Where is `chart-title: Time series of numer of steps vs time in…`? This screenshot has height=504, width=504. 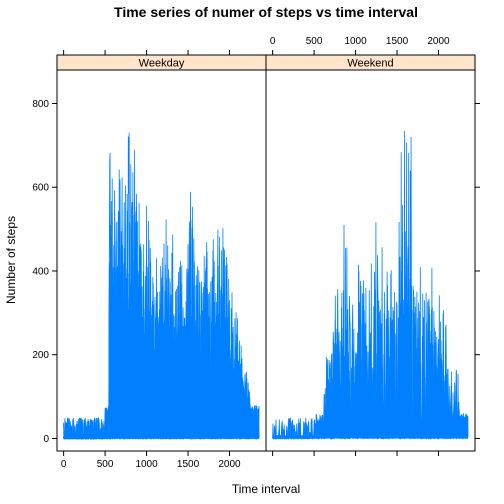 chart-title: Time series of numer of steps vs time in… is located at coordinates (266, 12).